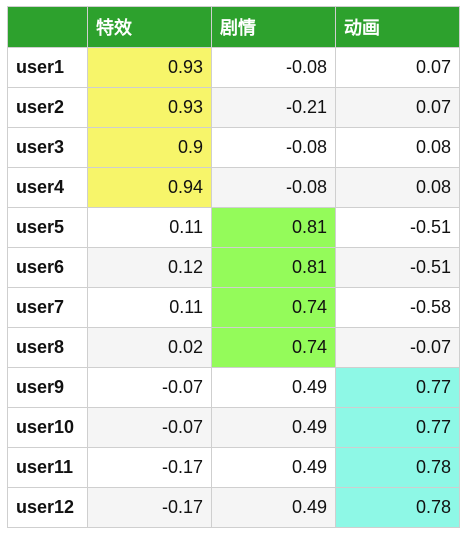 This screenshot has height=543, width=463. What do you see at coordinates (273, 107) in the screenshot?
I see `row-value-cell: -0.21` at bounding box center [273, 107].